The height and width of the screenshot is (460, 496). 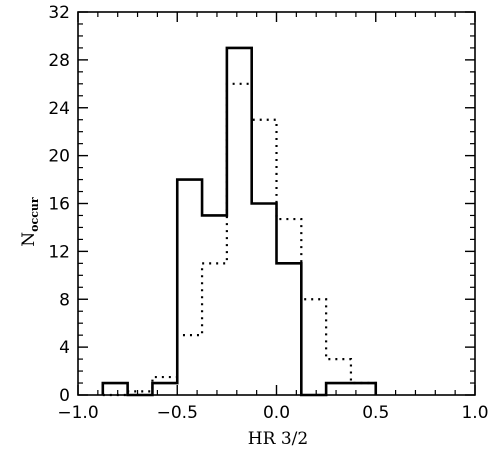 I want to click on y-axis-label-main: N, so click(x=29, y=239).